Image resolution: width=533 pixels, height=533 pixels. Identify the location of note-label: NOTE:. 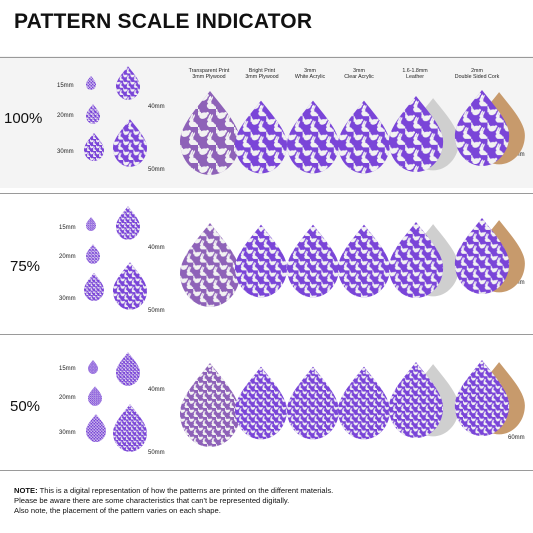
(26, 490).